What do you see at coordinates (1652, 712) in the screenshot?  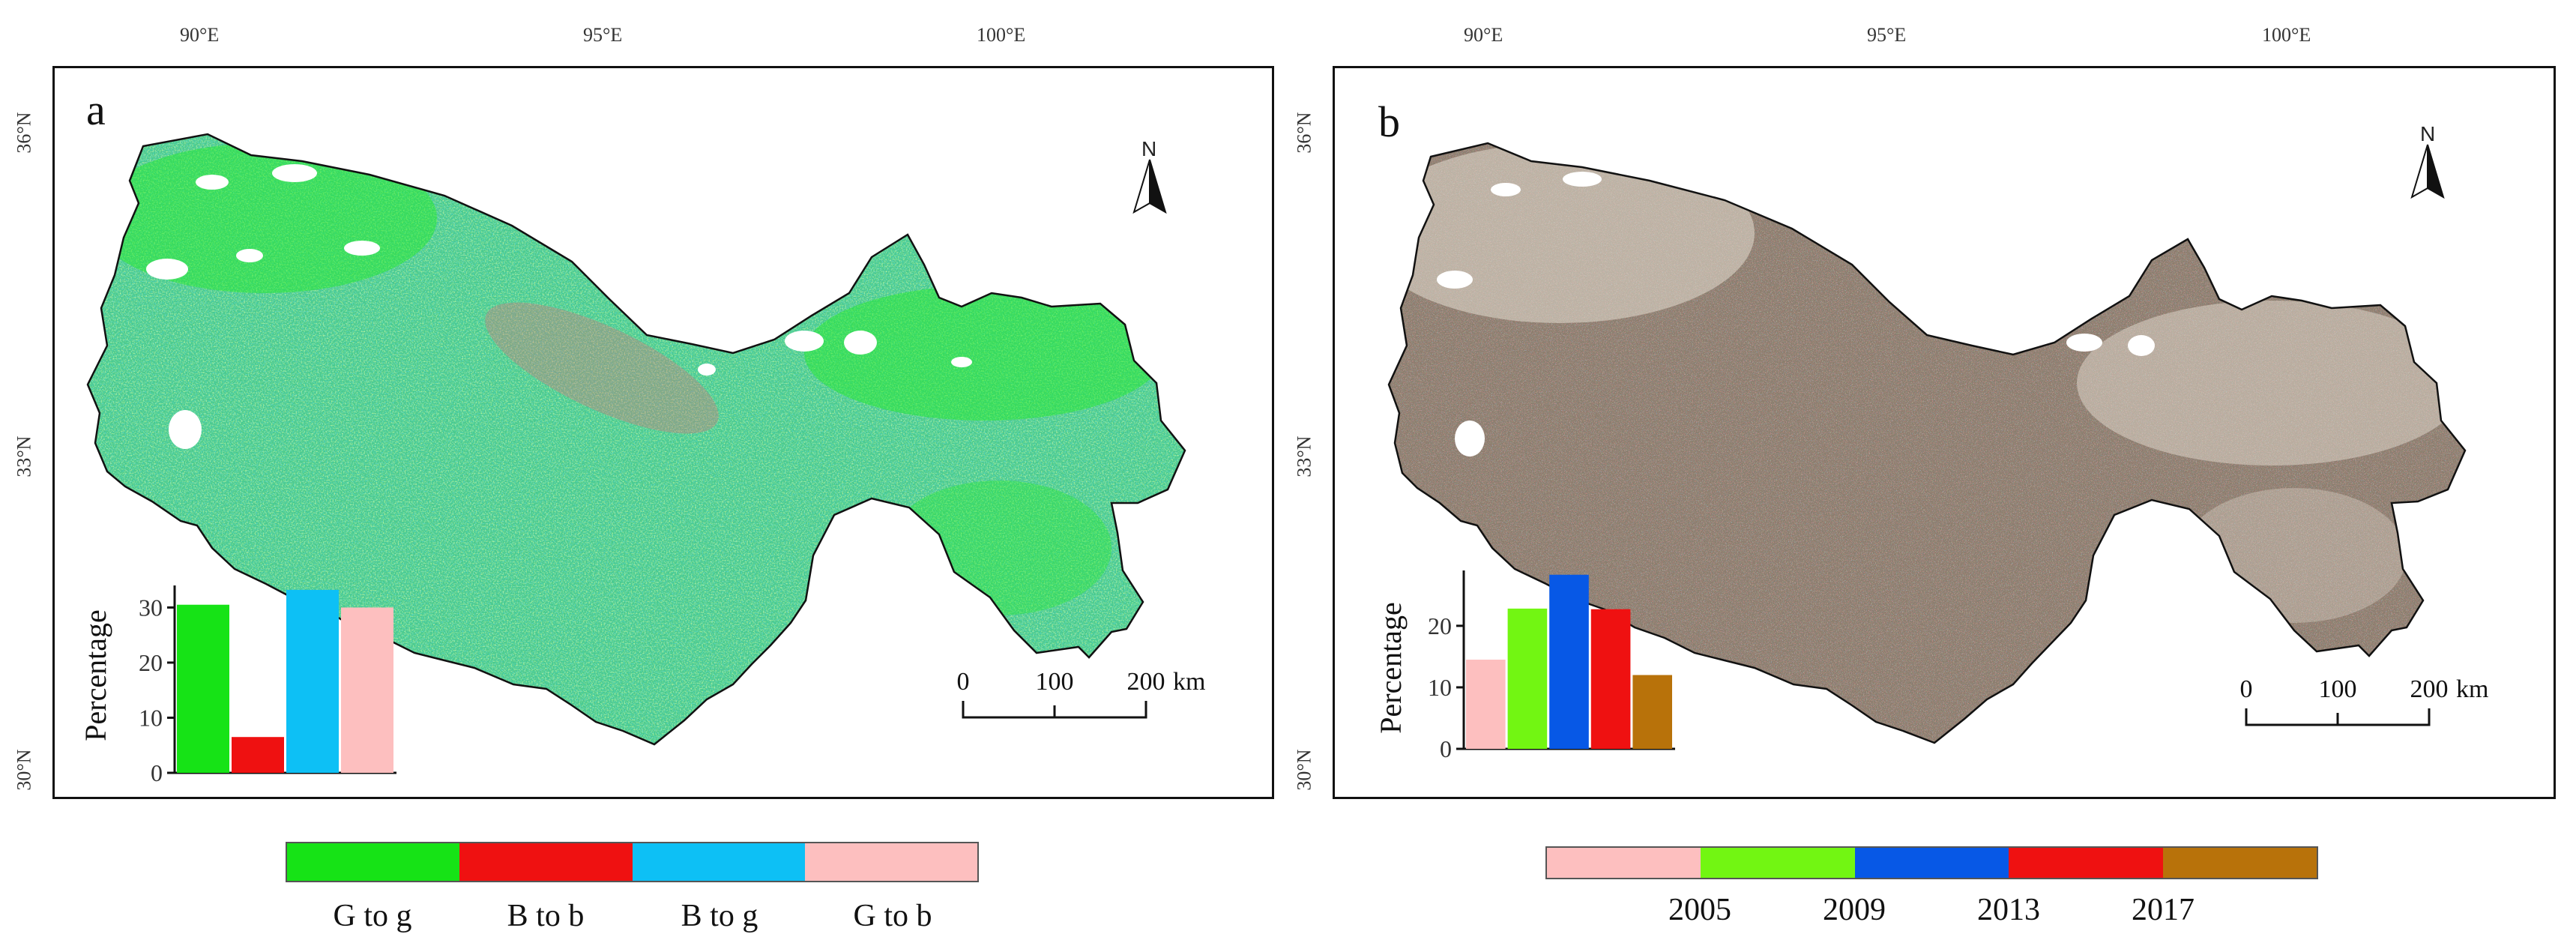 I see `panel_b-chart-bar-2017` at bounding box center [1652, 712].